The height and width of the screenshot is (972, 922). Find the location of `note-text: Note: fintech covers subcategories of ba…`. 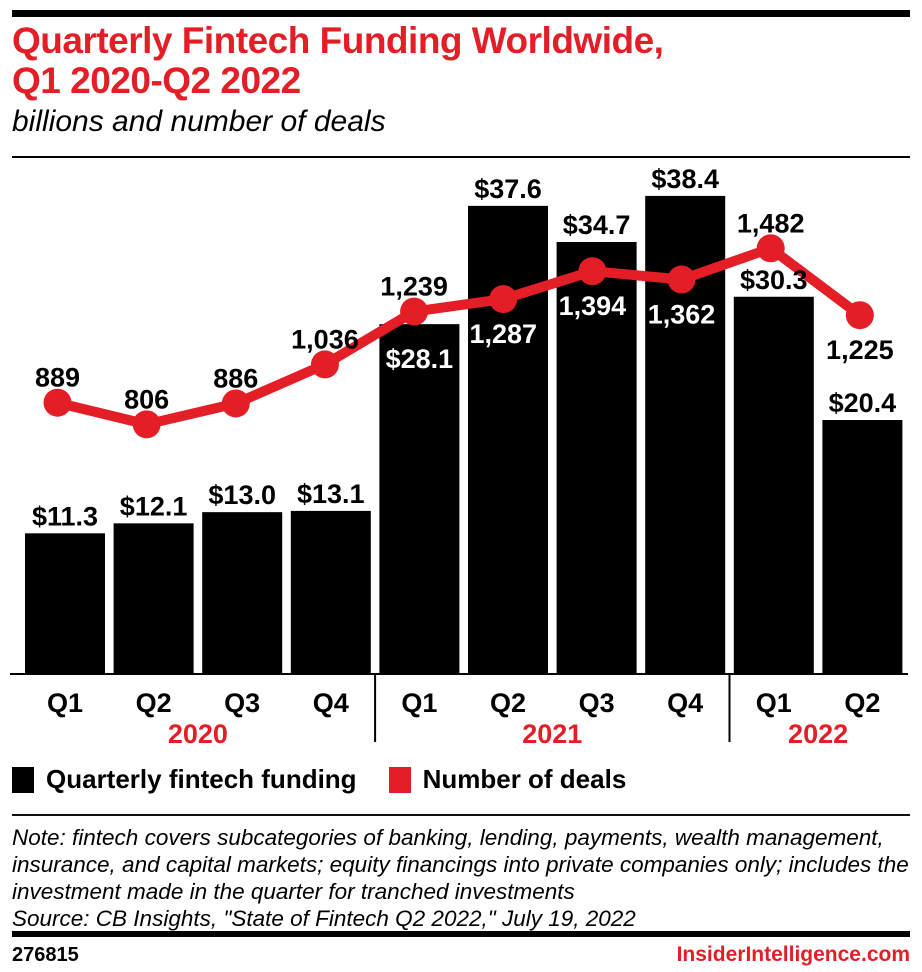

note-text: Note: fintech covers subcategories of ba… is located at coordinates (460, 864).